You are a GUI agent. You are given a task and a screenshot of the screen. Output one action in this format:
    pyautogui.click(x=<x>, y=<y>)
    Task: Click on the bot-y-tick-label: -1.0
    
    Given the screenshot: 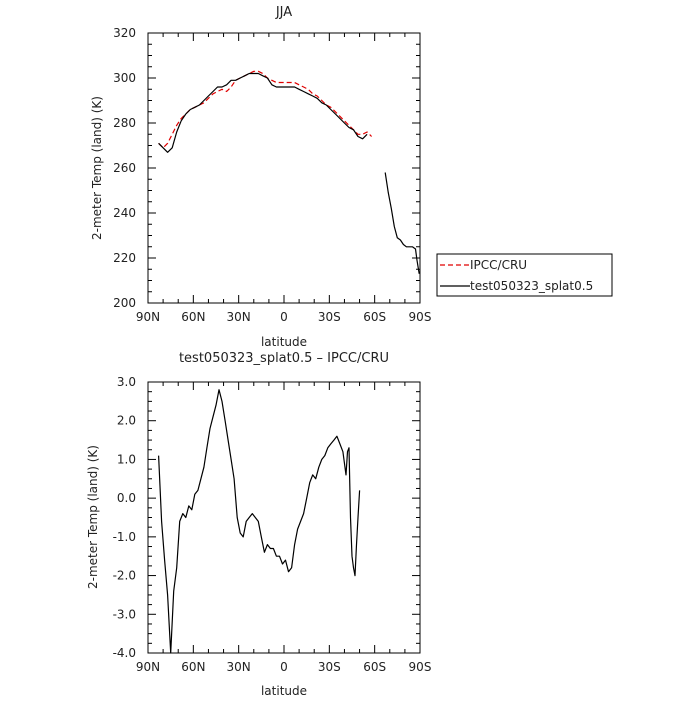 What is the action you would take?
    pyautogui.click(x=124, y=537)
    